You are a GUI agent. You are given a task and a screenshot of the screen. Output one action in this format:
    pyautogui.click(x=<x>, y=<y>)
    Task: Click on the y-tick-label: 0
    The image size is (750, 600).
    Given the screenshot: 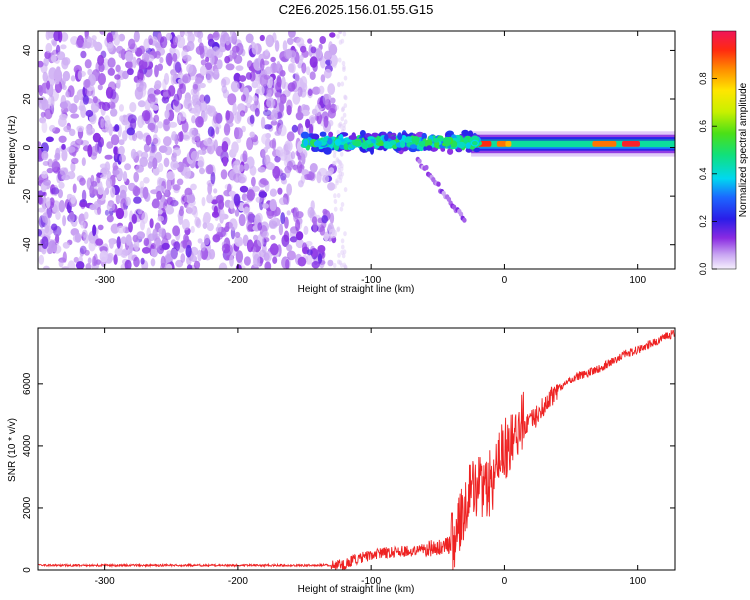 What is the action you would take?
    pyautogui.click(x=27, y=147)
    